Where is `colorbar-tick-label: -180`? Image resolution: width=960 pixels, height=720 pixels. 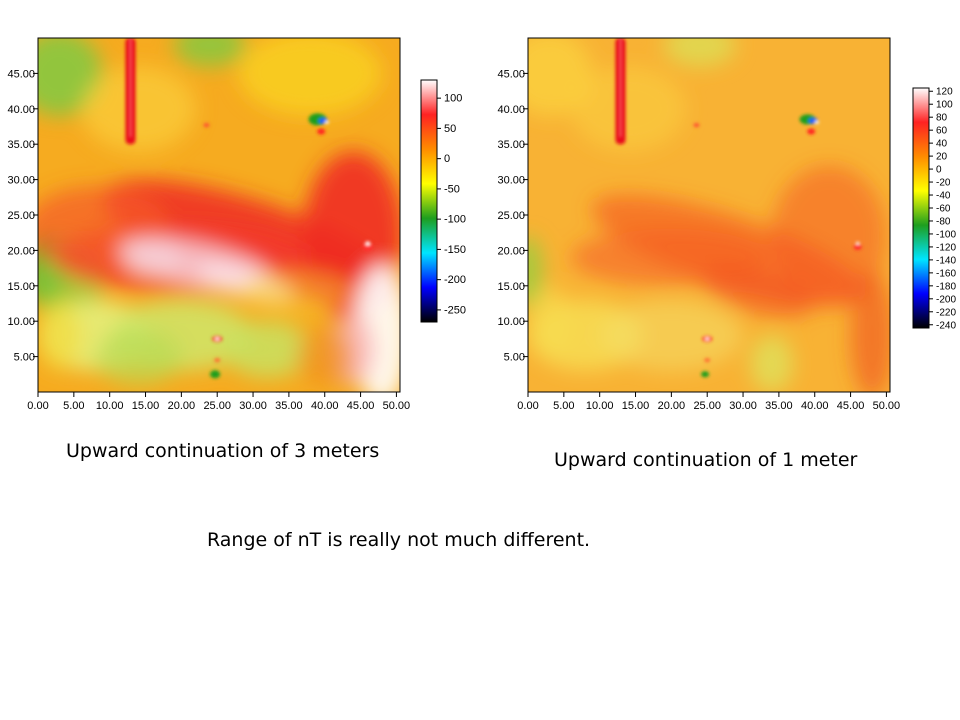 colorbar-tick-label: -180 is located at coordinates (946, 286).